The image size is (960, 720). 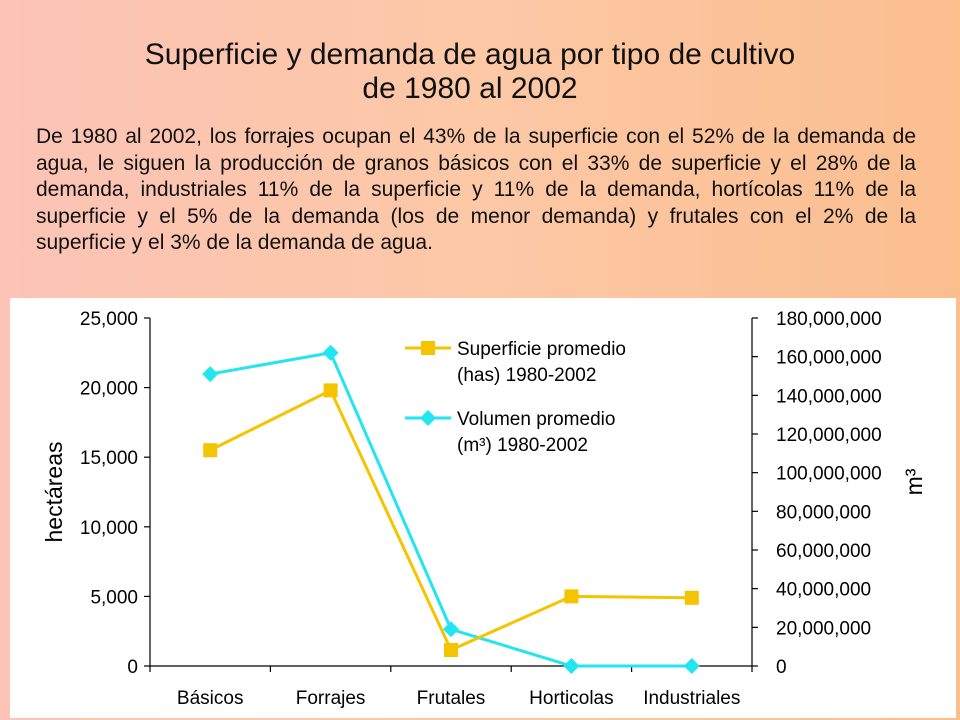 I want to click on left-axis-title: hectáreas, so click(x=54, y=491).